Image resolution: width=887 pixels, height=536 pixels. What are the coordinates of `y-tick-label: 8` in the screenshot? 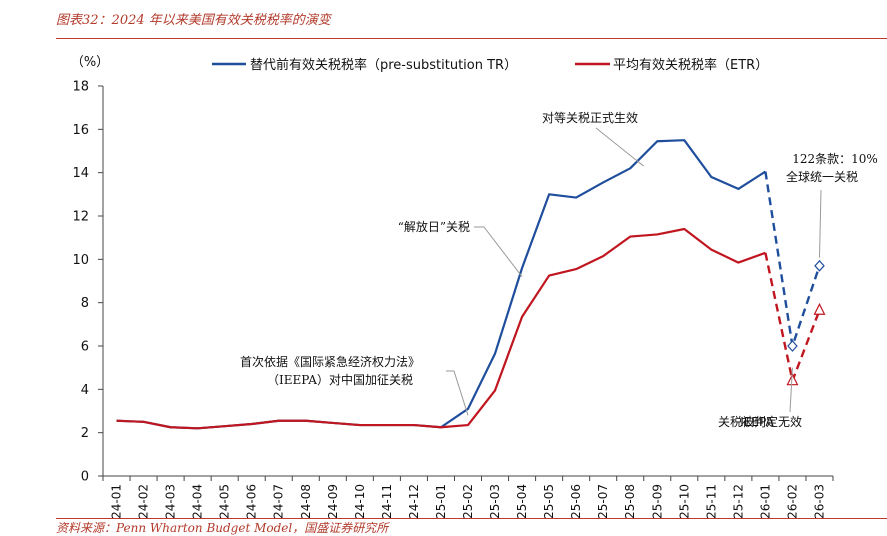 It's located at (85, 303).